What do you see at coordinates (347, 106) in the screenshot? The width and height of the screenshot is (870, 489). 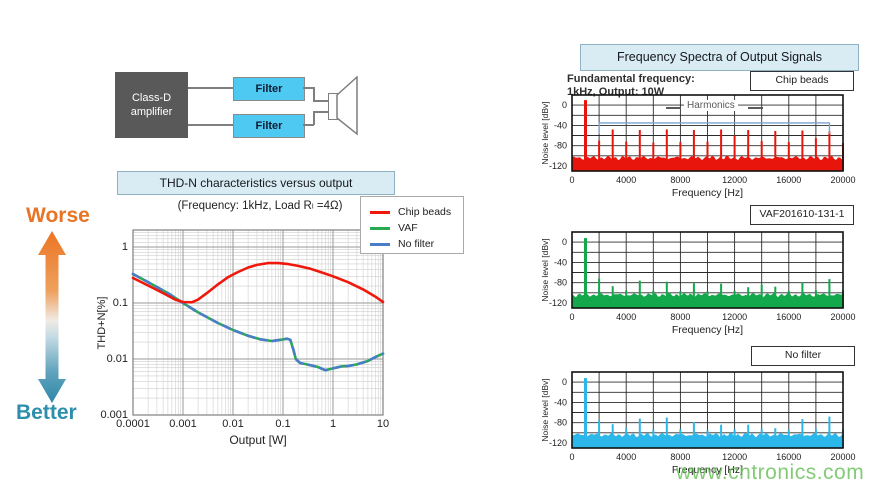 I see `speaker-horn-icon` at bounding box center [347, 106].